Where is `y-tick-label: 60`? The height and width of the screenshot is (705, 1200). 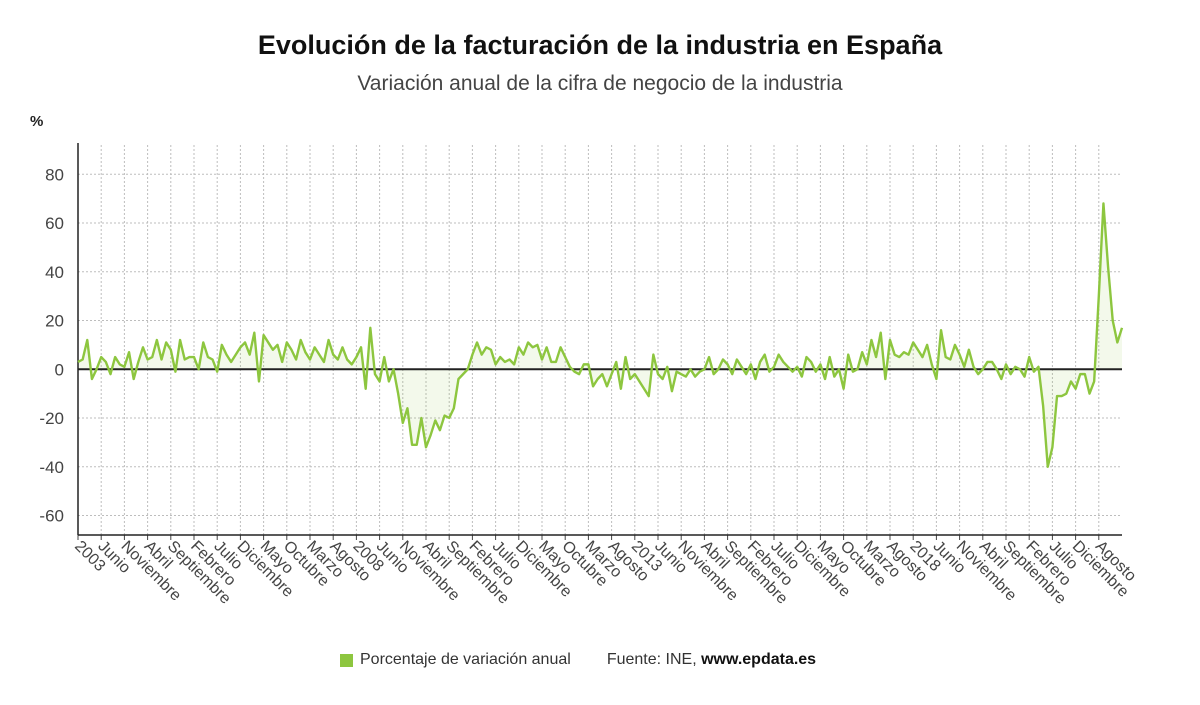
y-tick-label: 60 is located at coordinates (54, 223).